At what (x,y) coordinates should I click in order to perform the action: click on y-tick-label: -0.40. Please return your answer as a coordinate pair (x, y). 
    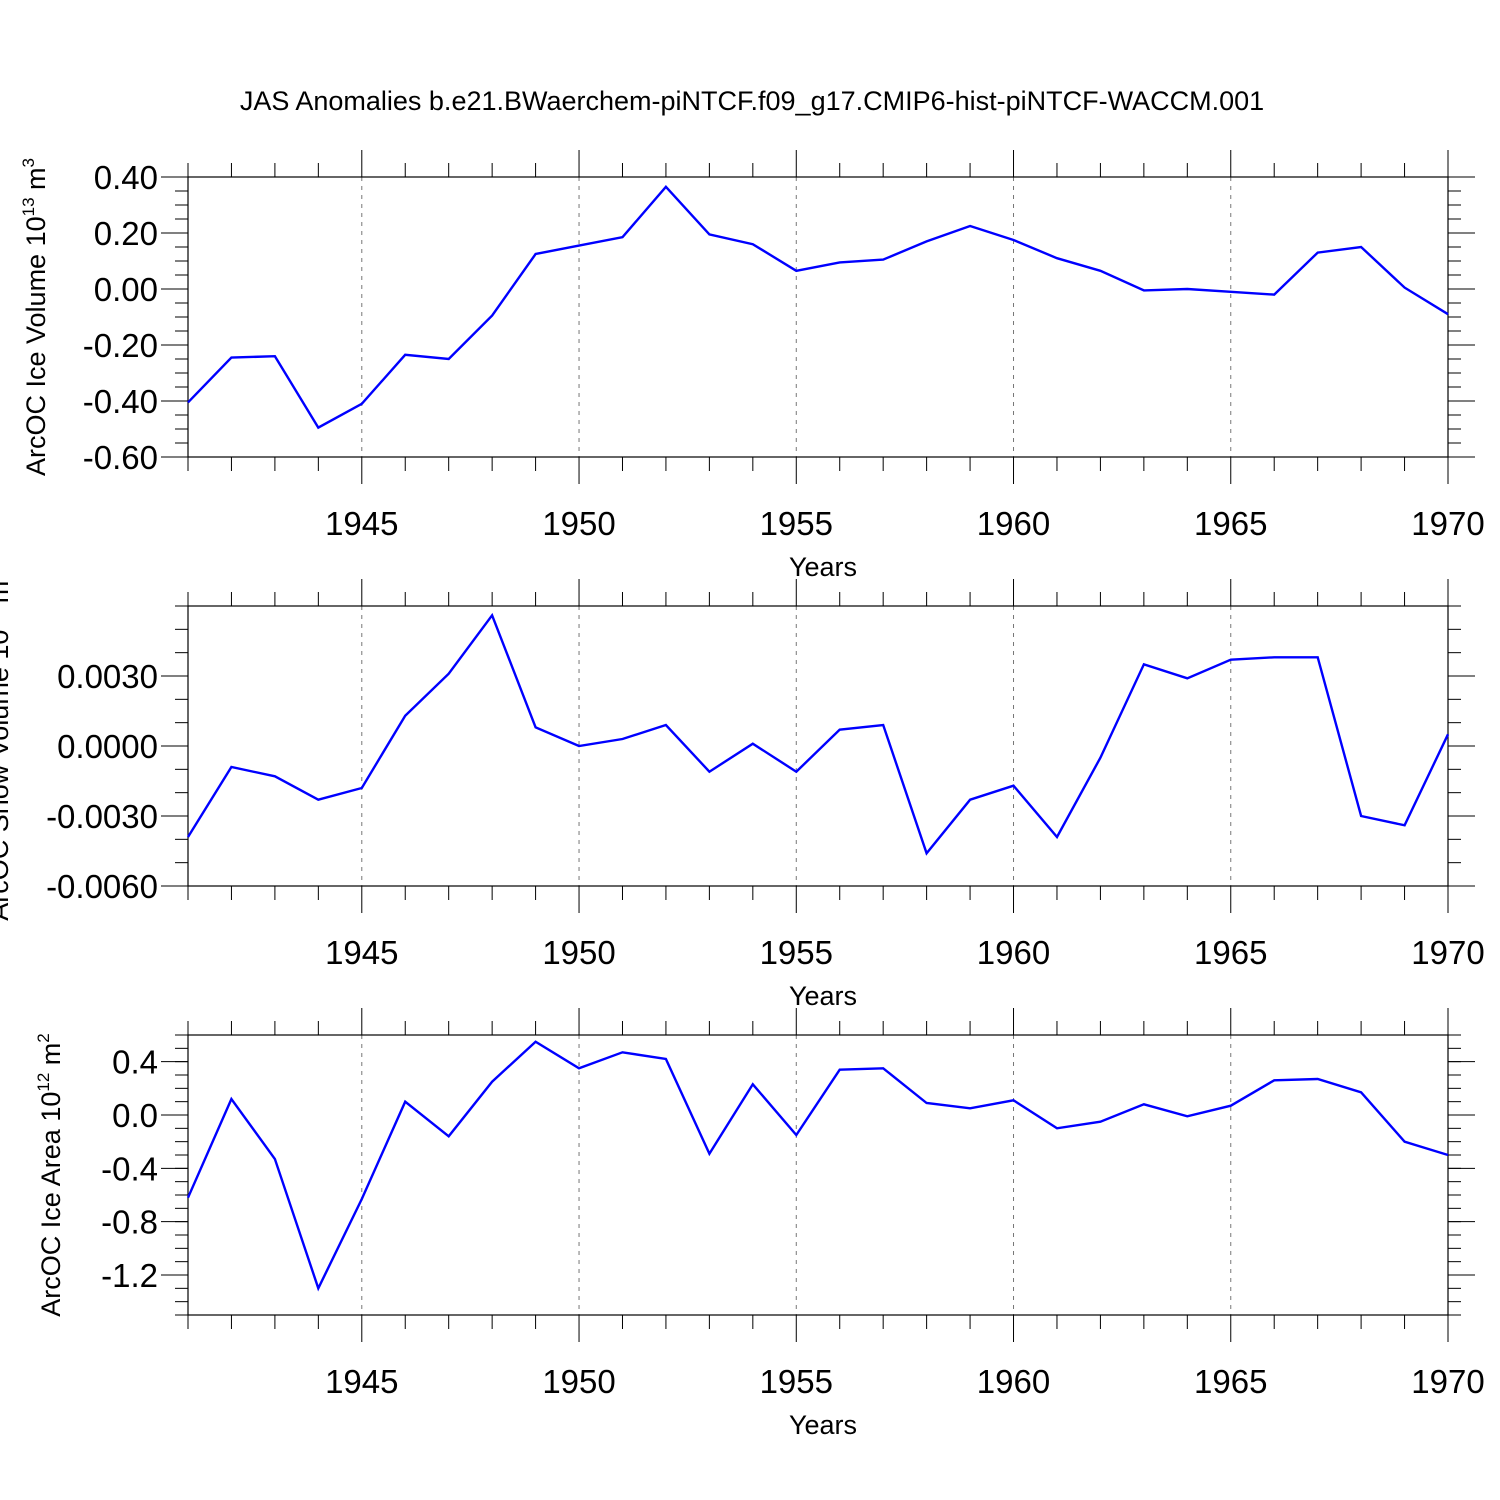
    Looking at the image, I should click on (120, 401).